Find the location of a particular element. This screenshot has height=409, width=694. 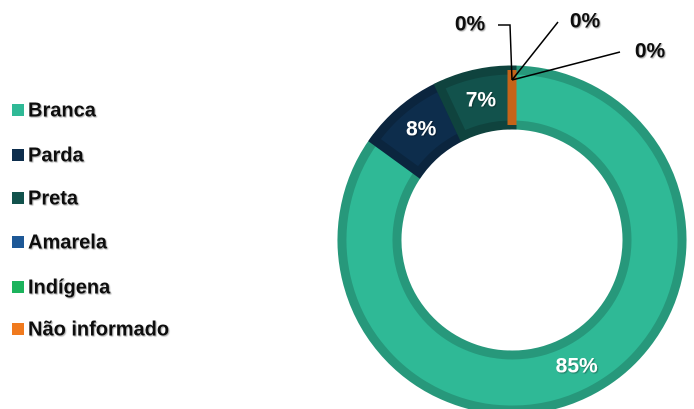

data-label: 7% is located at coordinates (481, 99).